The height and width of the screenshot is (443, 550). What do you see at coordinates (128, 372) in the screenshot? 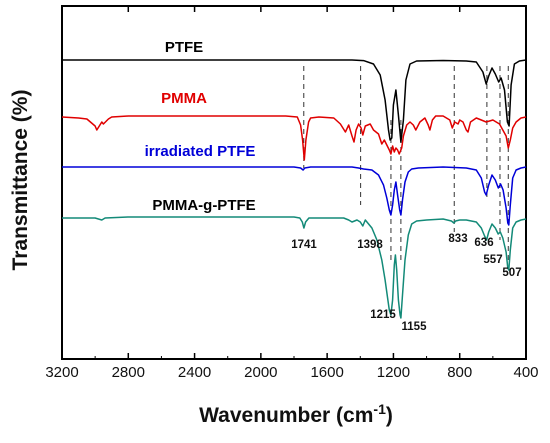
I see `x-tick-label-2800: 2800` at bounding box center [128, 372].